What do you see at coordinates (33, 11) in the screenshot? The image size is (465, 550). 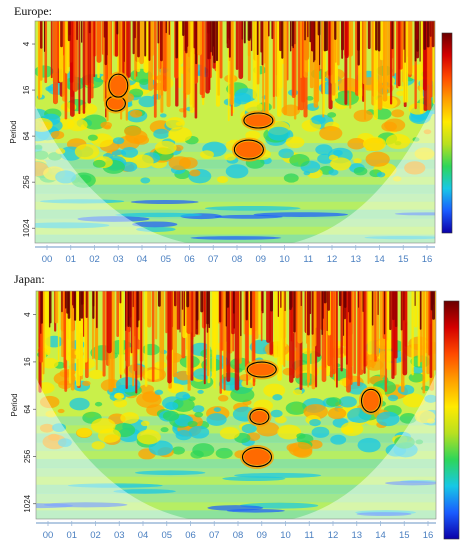 I see `panel-title: Europe:` at bounding box center [33, 11].